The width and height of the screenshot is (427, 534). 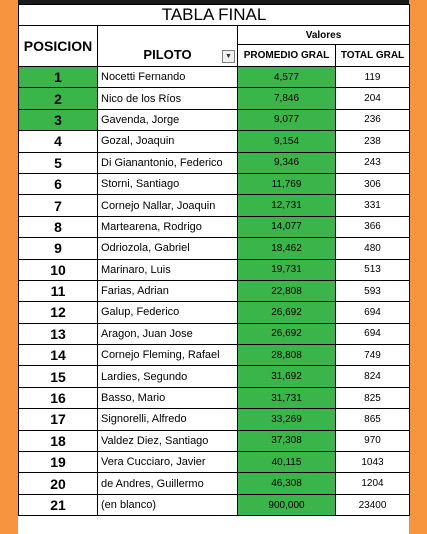 I want to click on pilot-name-cell: Aragon, Juan Jose, so click(x=167, y=334).